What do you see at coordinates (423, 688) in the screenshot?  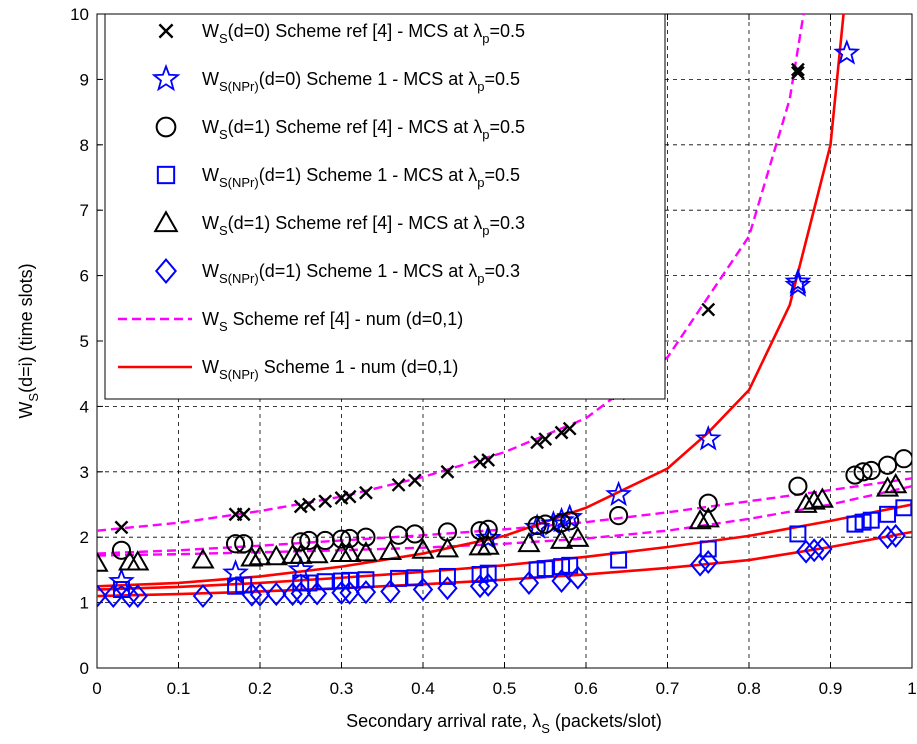 I see `x-tick-label: 0.4` at bounding box center [423, 688].